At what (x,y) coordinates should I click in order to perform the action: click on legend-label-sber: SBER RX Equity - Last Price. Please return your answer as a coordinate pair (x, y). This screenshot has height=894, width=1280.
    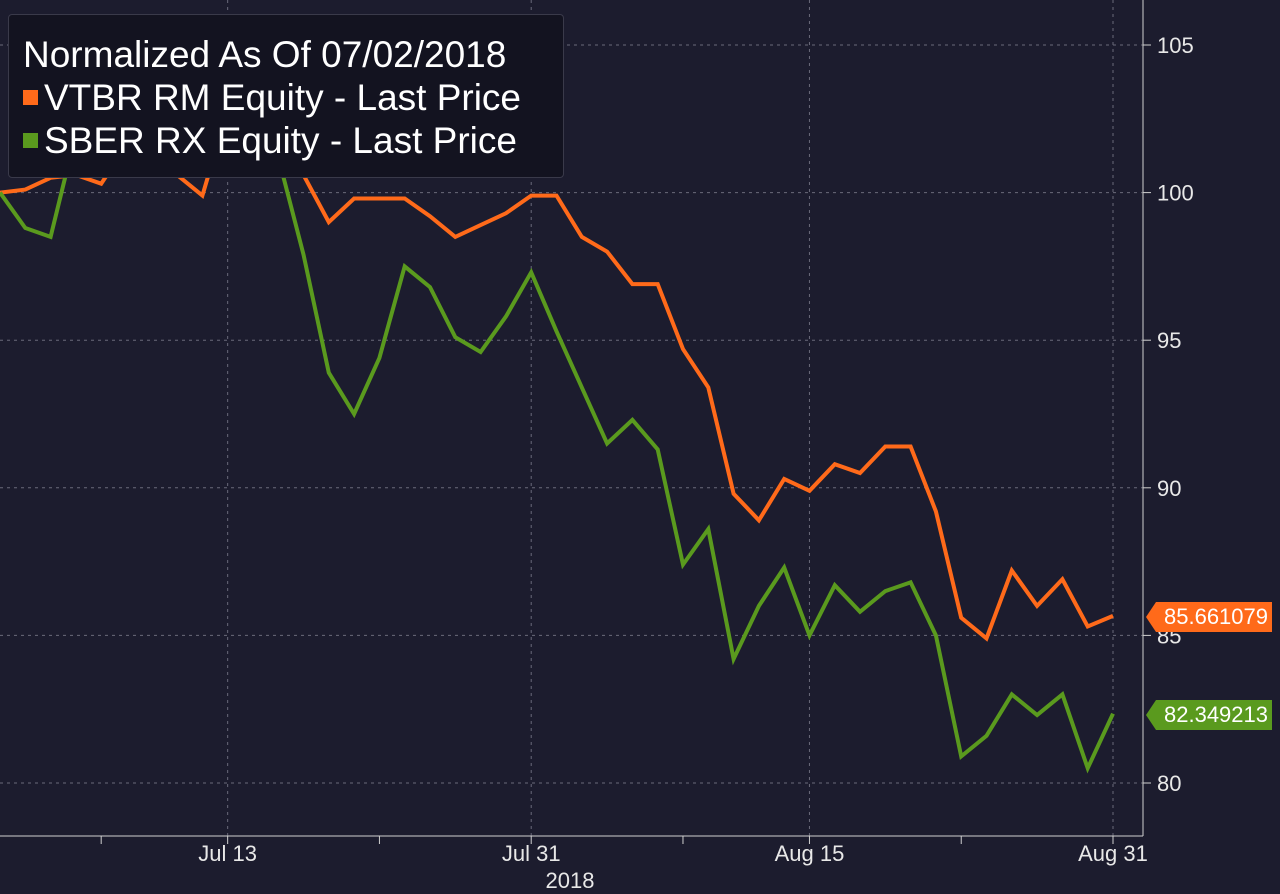
    Looking at the image, I should click on (280, 140).